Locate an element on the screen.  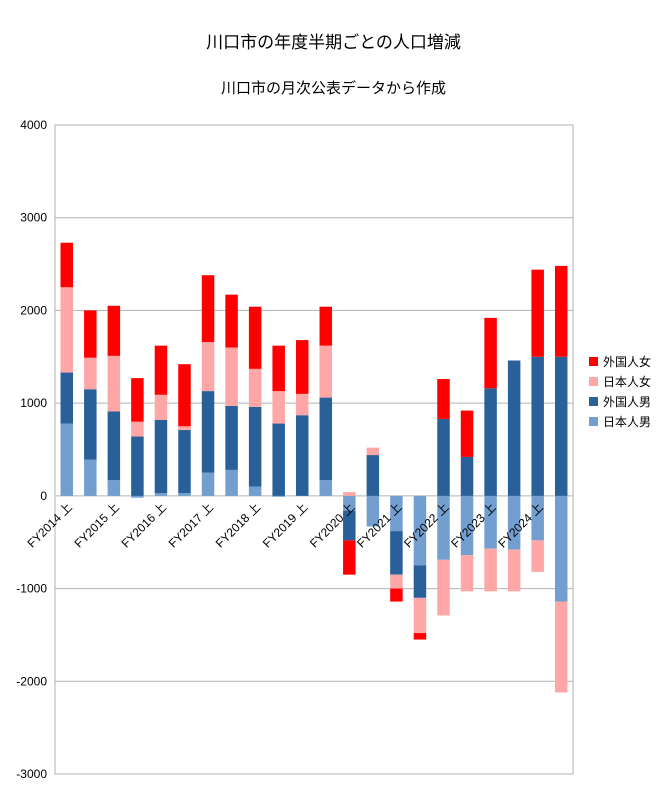
x-tick-label: FY2019 上 is located at coordinates (285, 525).